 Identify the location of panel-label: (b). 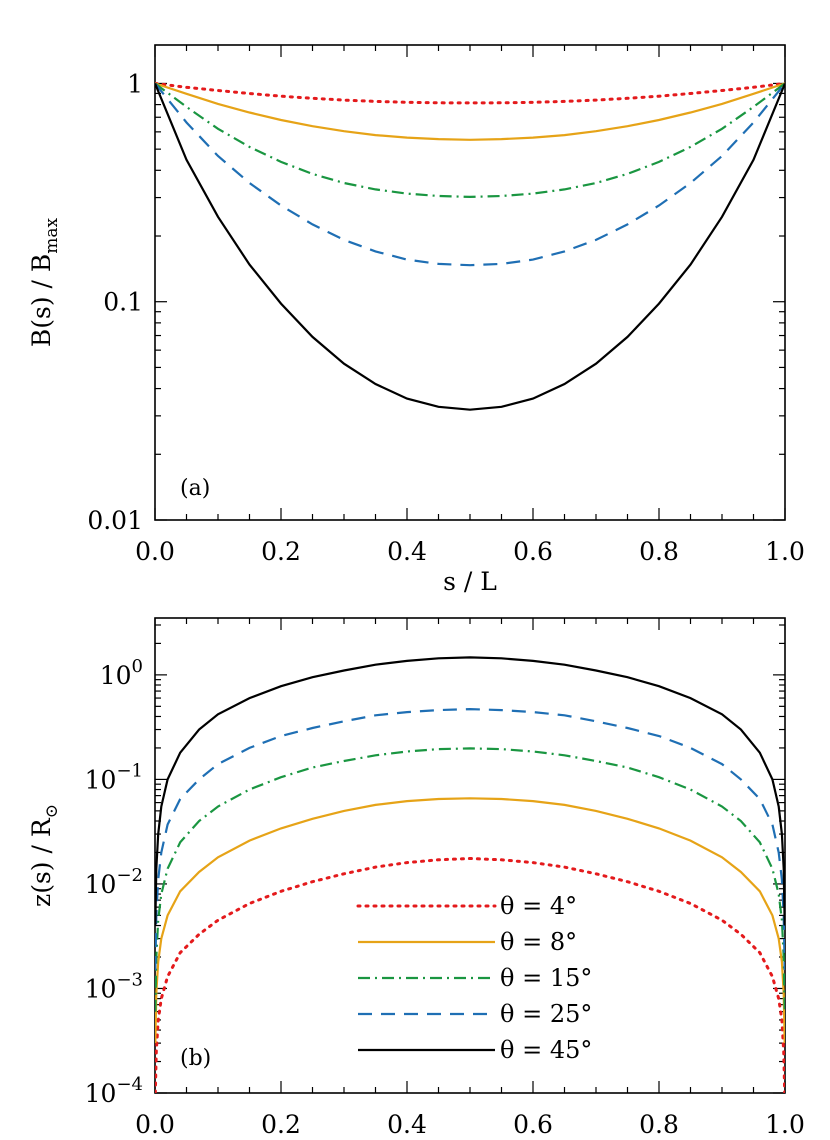
(195, 1058).